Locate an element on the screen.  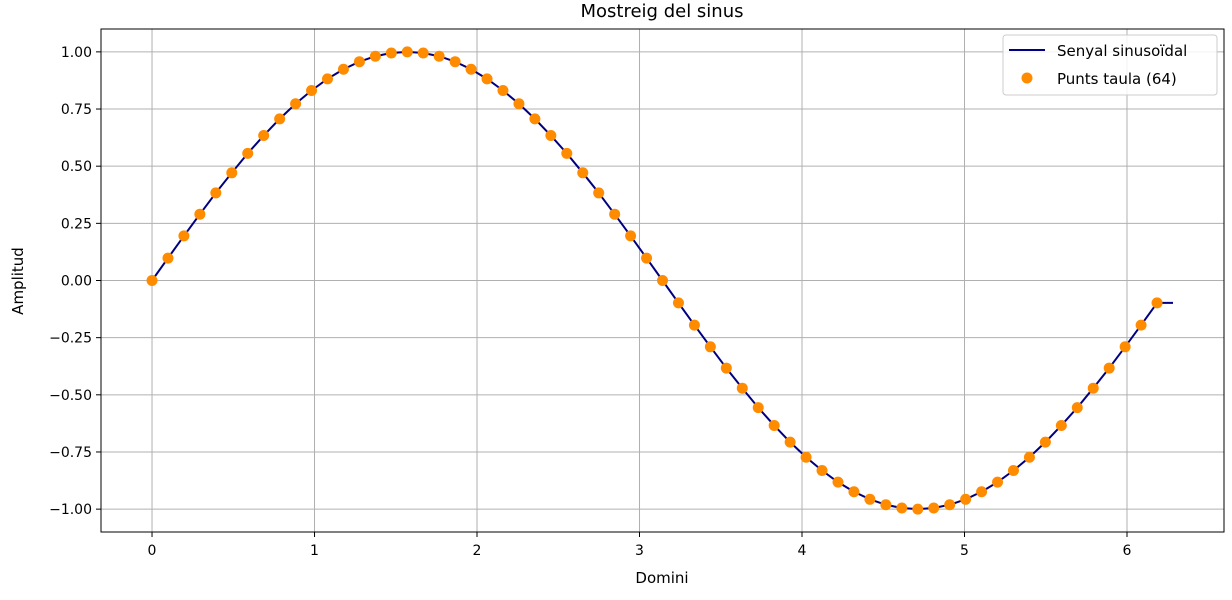
legend: Senyal sinusoïdal Punts taula (64) is located at coordinates (1110, 65).